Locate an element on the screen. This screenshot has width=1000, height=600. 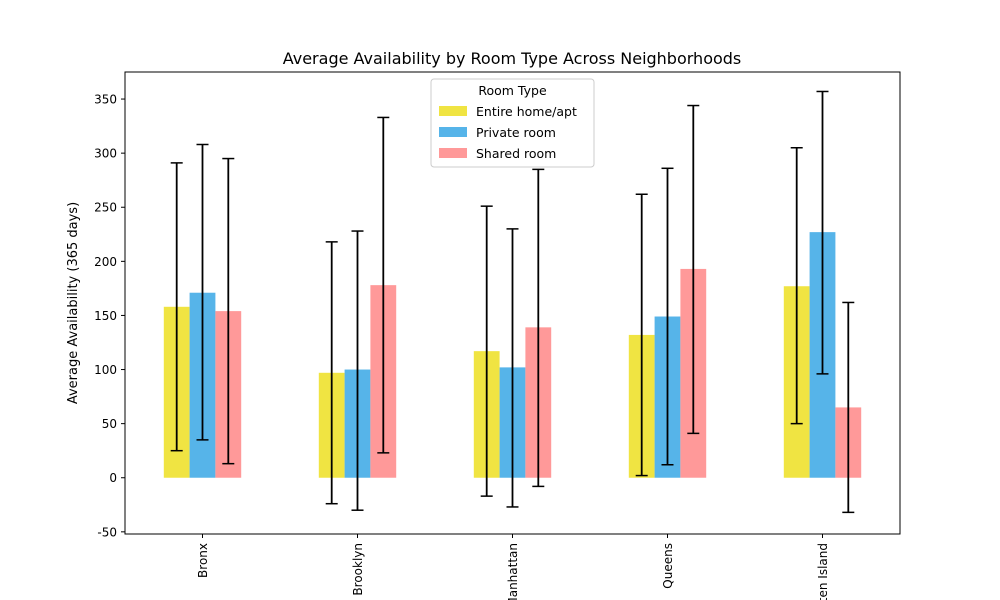
error-bar-private-room-queens is located at coordinates (667, 316).